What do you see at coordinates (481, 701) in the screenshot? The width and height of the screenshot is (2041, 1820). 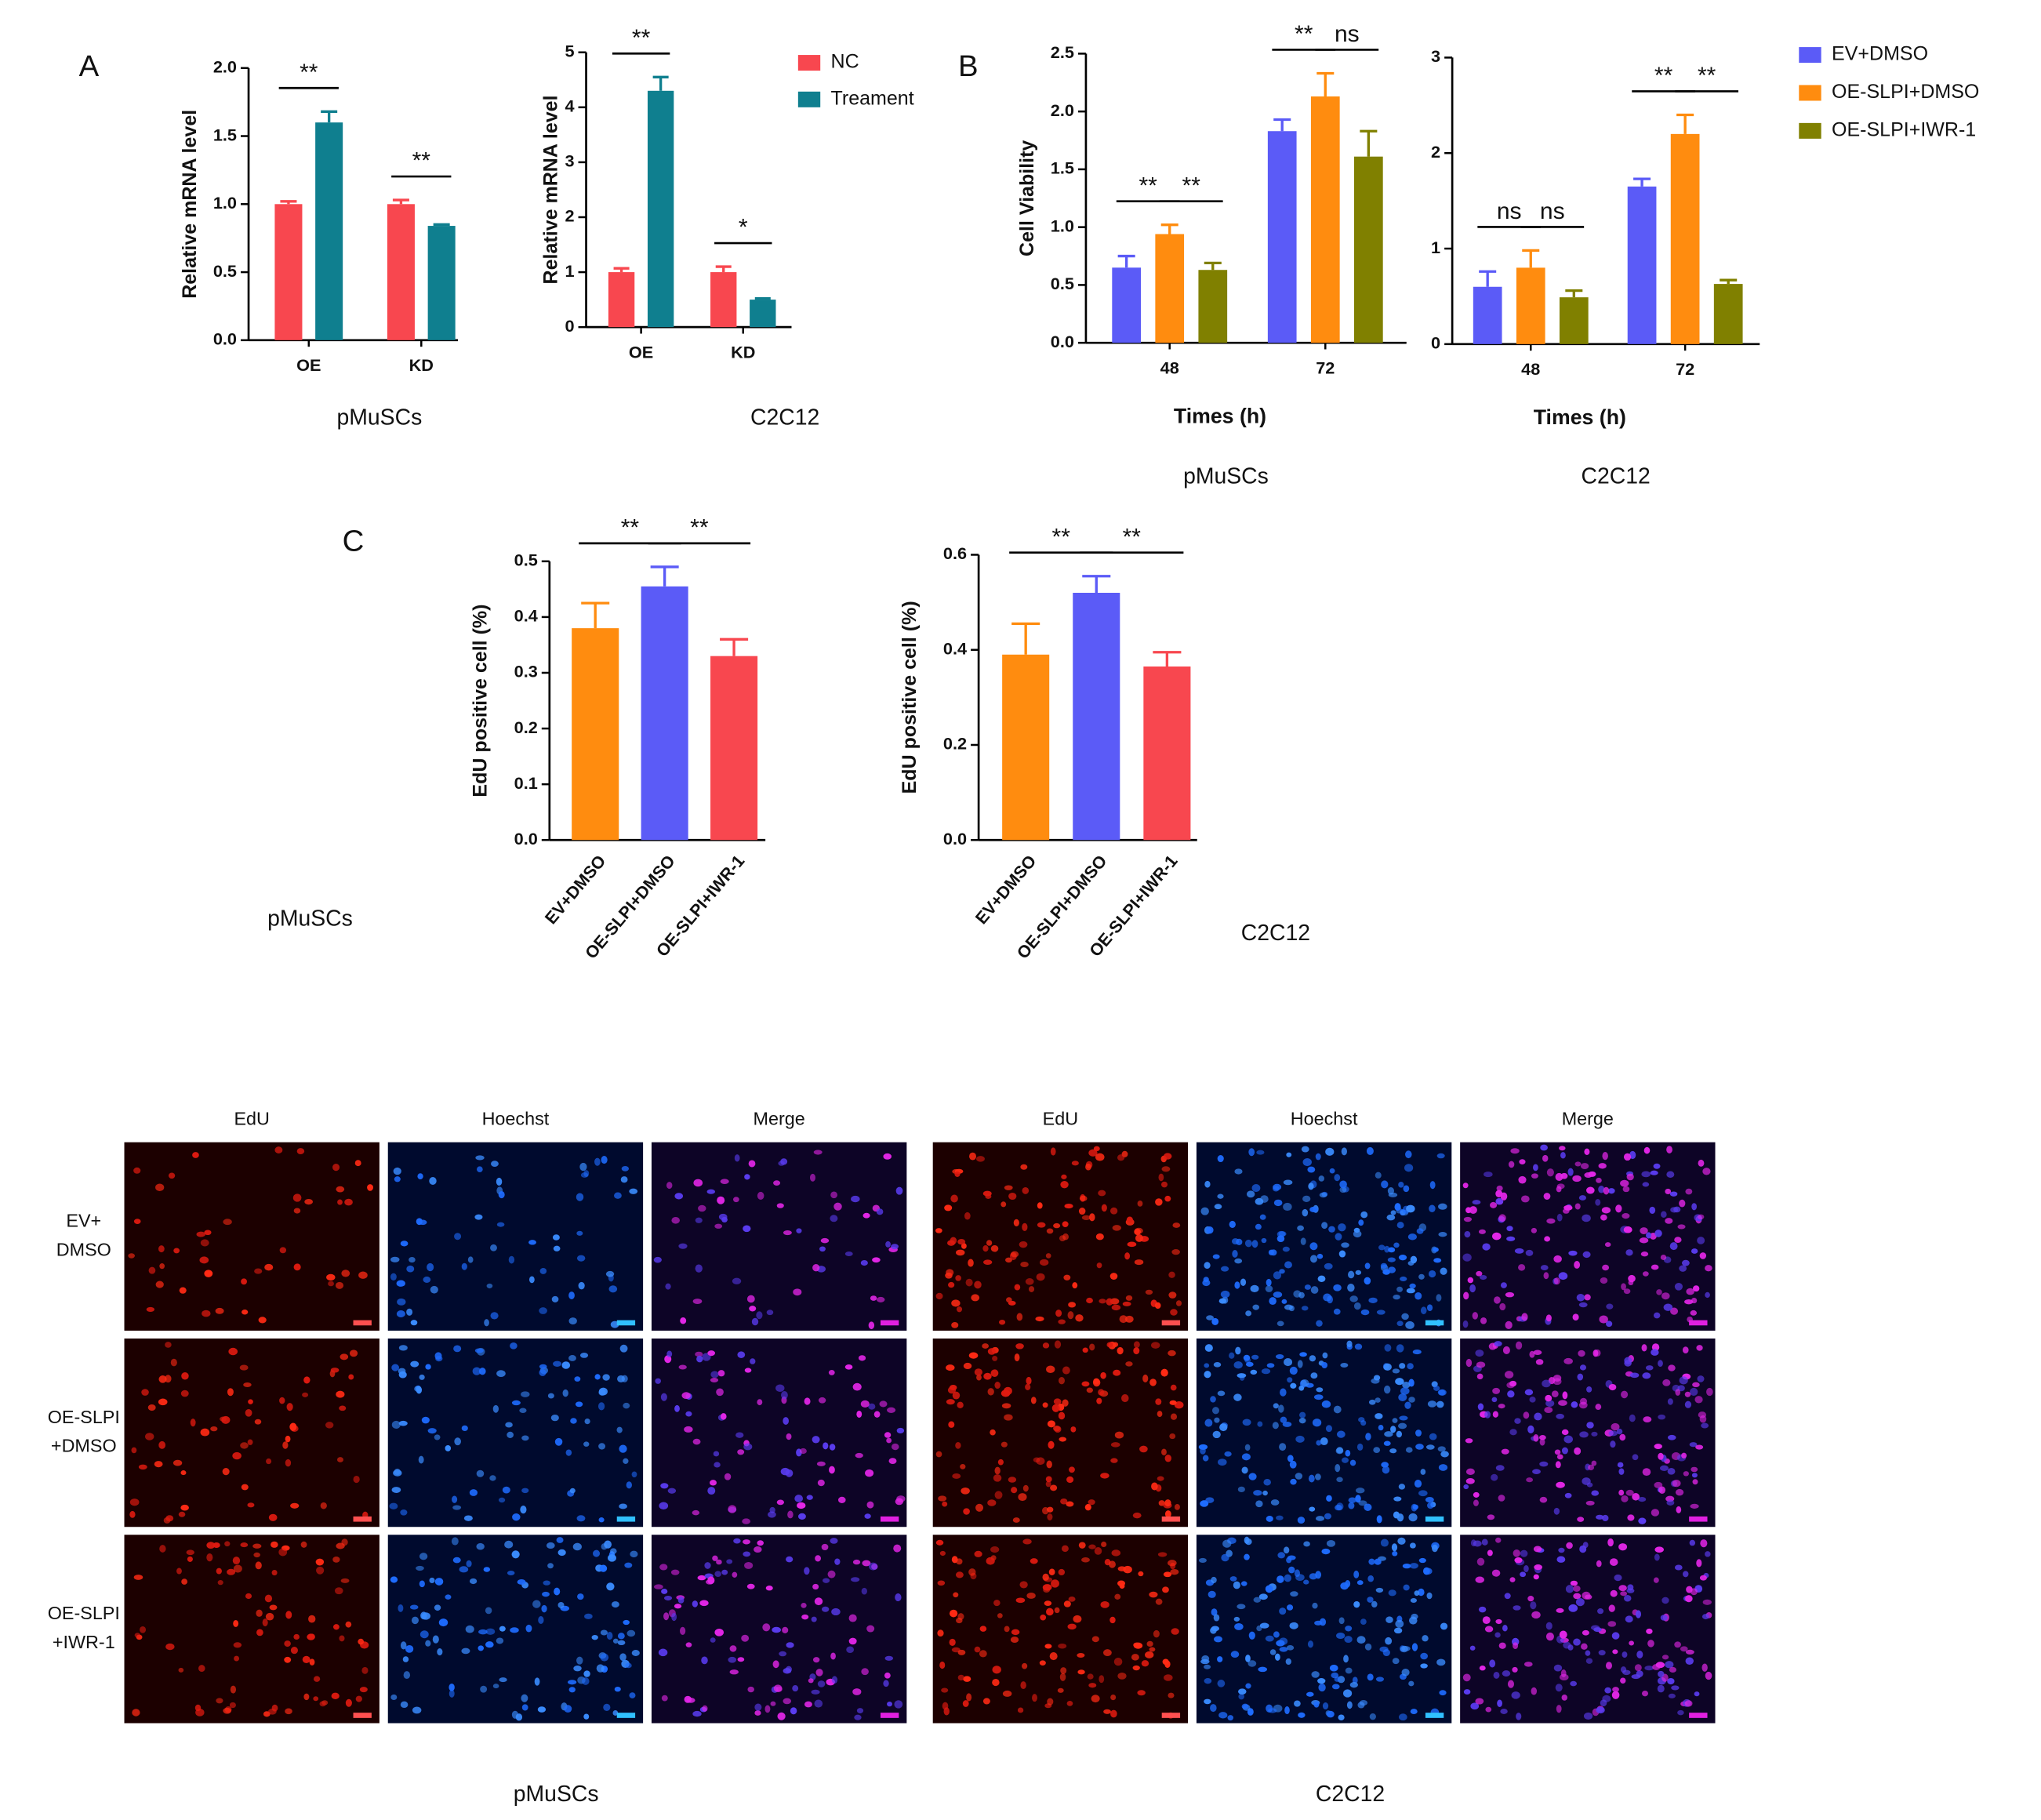 I see `y-axis-label: EdU positive cell (%)` at bounding box center [481, 701].